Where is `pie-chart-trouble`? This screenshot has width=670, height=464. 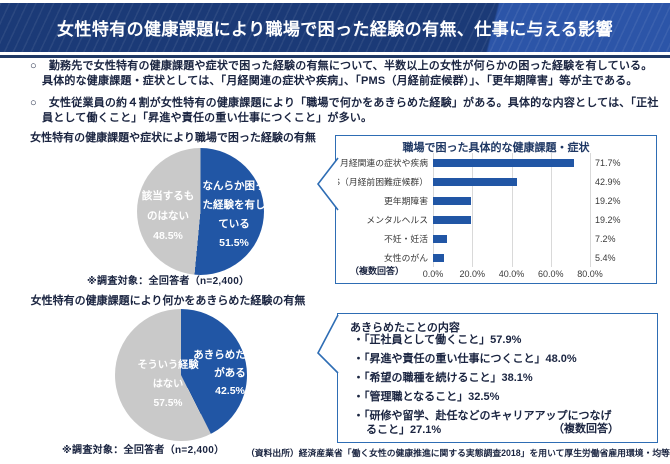
pie-chart-trouble is located at coordinates (200, 211).